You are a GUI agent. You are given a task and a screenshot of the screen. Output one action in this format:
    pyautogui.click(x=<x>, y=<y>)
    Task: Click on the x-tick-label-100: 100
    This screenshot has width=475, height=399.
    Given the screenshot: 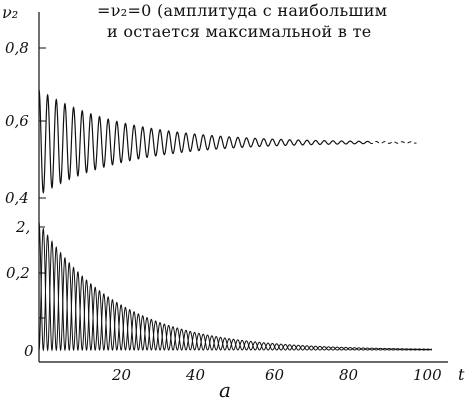 What is the action you would take?
    pyautogui.click(x=427, y=375)
    